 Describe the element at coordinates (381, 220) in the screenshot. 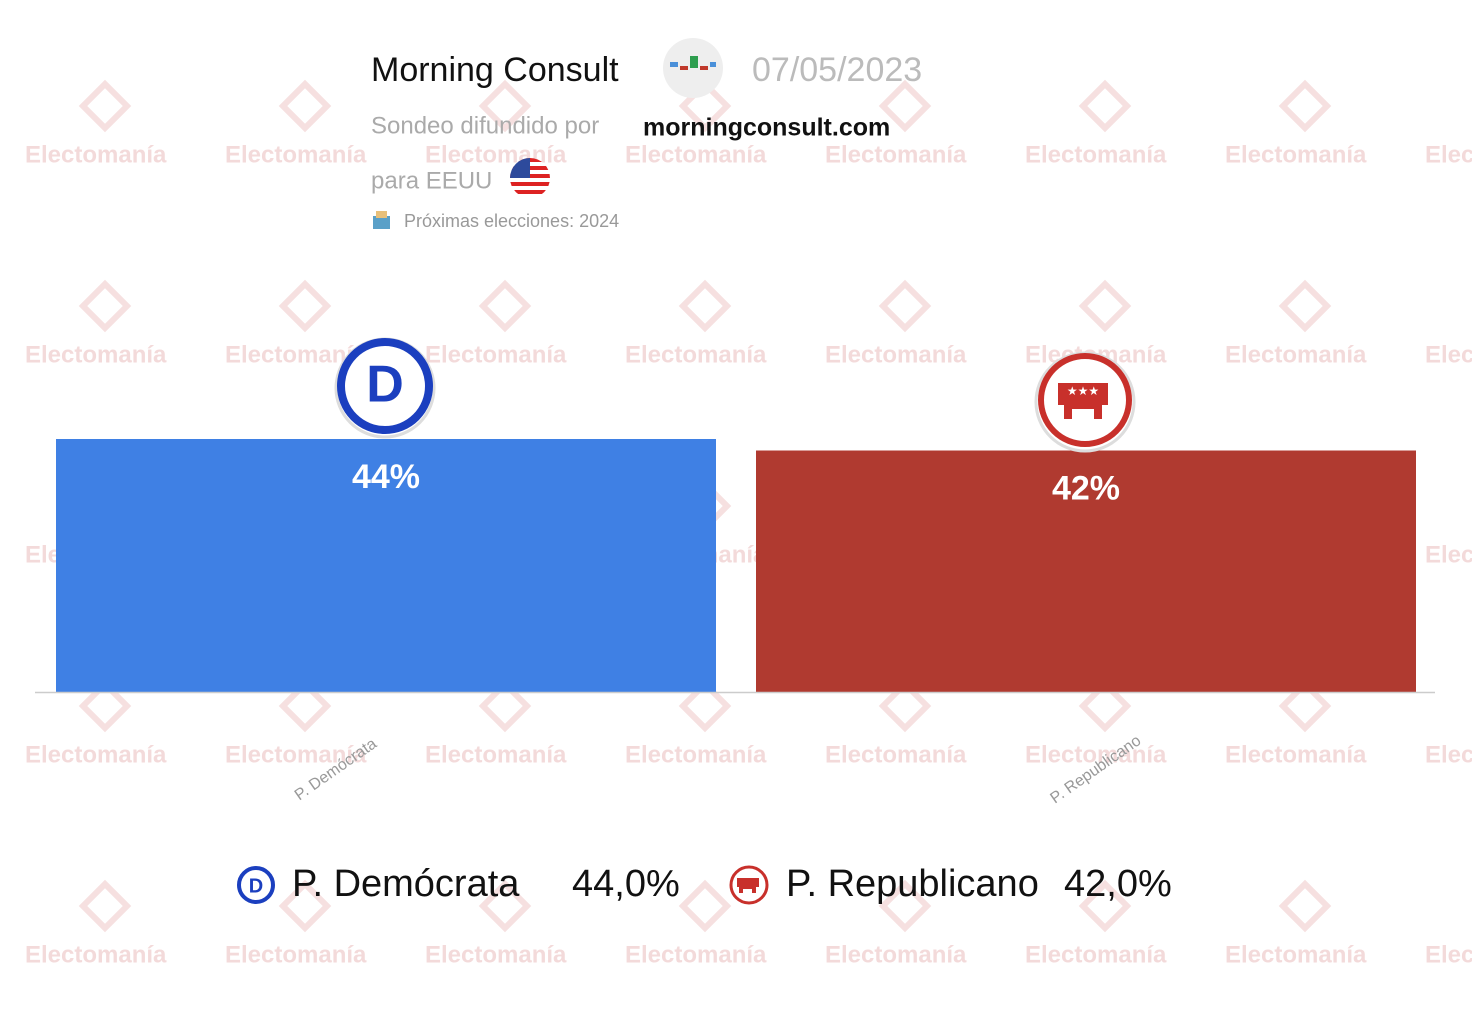

I see `ballot-icon` at that location.